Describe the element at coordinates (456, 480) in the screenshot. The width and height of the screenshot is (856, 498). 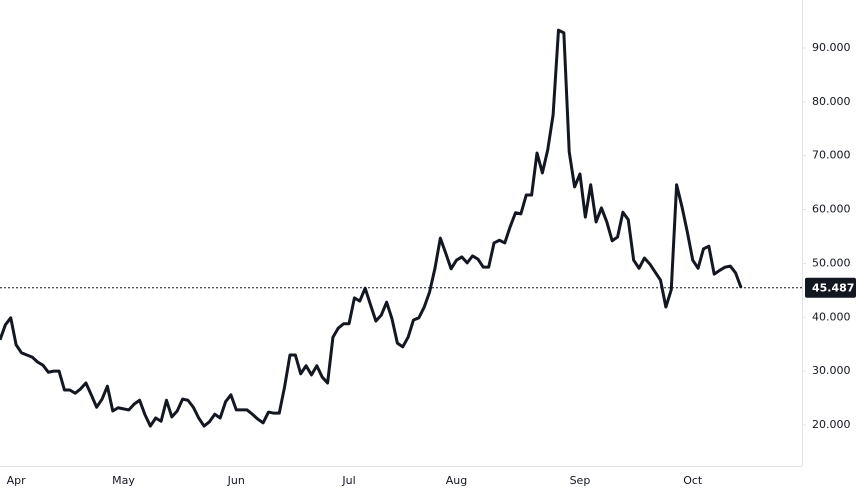
I see `x-tick-label: Aug` at that location.